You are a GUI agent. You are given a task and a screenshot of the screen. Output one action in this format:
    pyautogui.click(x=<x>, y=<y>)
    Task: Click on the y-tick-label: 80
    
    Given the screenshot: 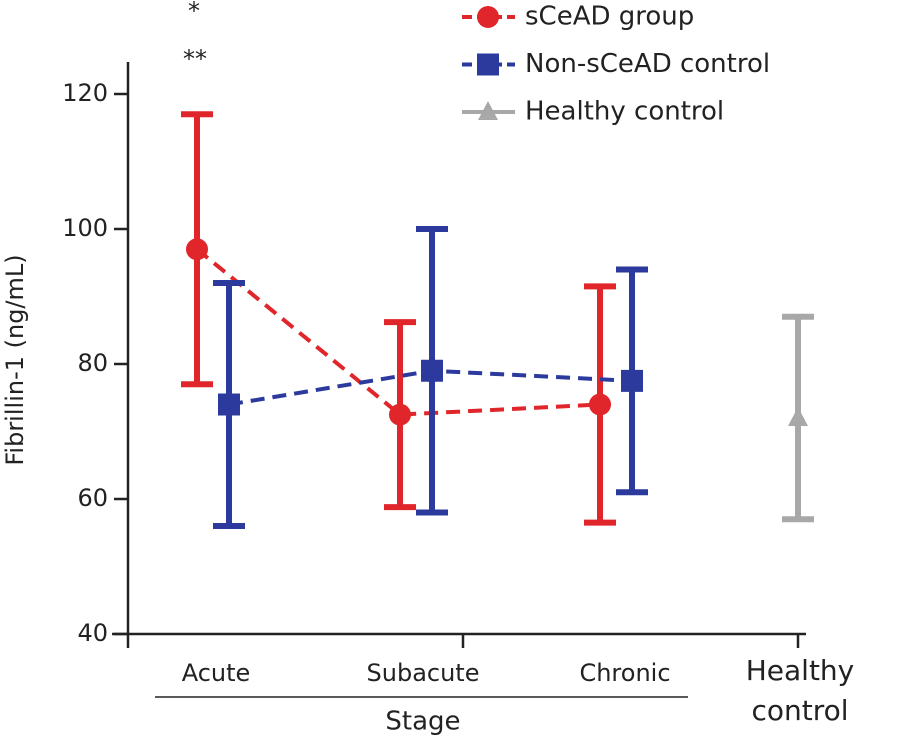 What is the action you would take?
    pyautogui.click(x=92, y=363)
    